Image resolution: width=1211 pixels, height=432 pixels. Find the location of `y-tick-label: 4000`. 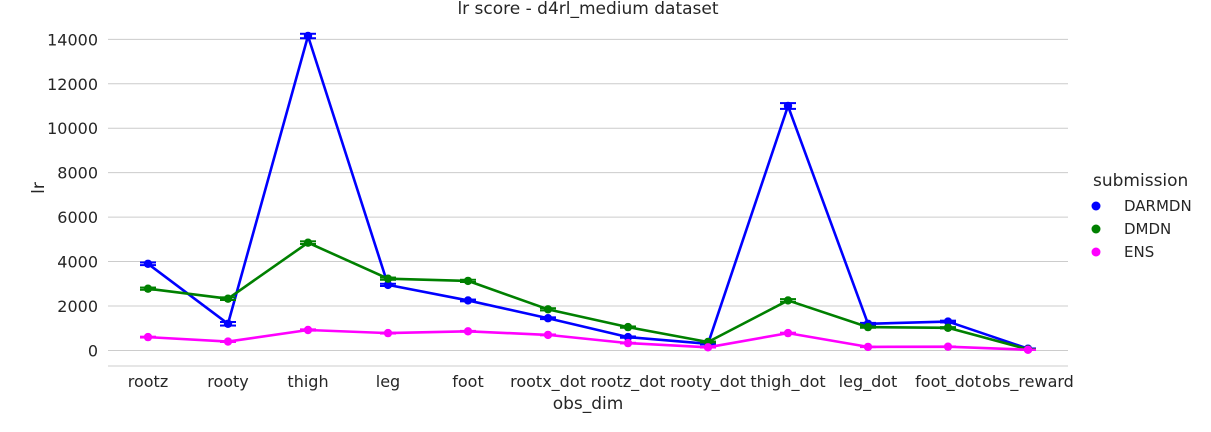

y-tick-label: 4000 is located at coordinates (77, 262).